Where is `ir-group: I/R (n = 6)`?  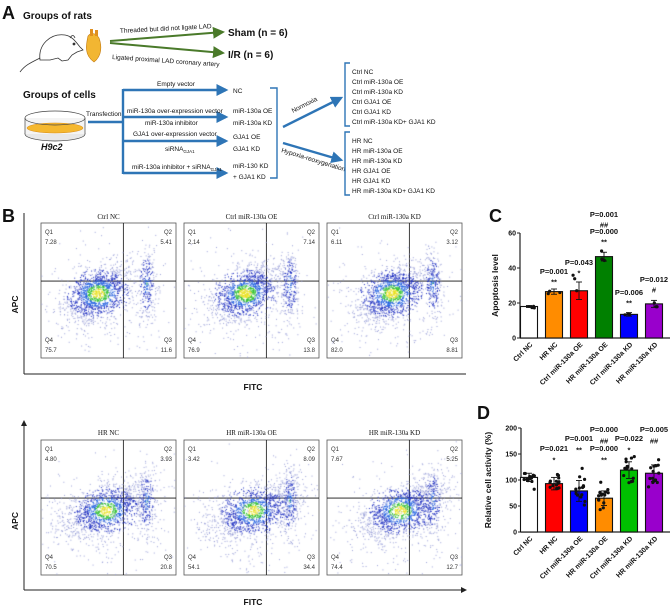 ir-group: I/R (n = 6) is located at coordinates (250, 55).